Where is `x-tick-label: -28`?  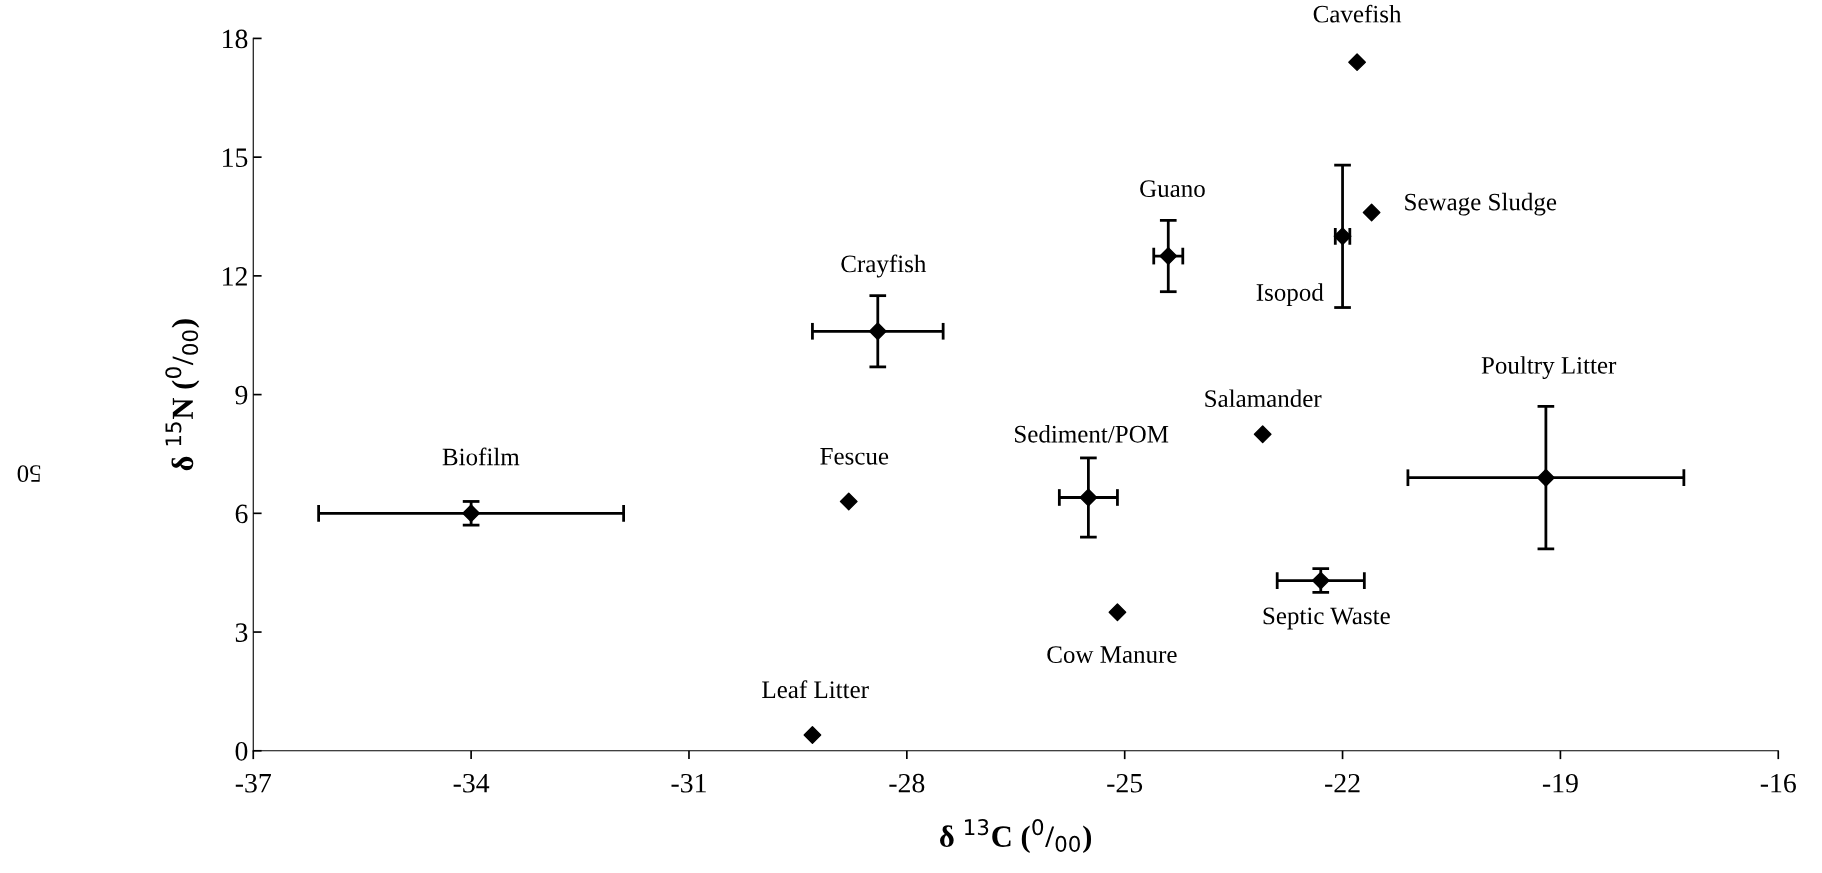
x-tick-label: -28 is located at coordinates (907, 783).